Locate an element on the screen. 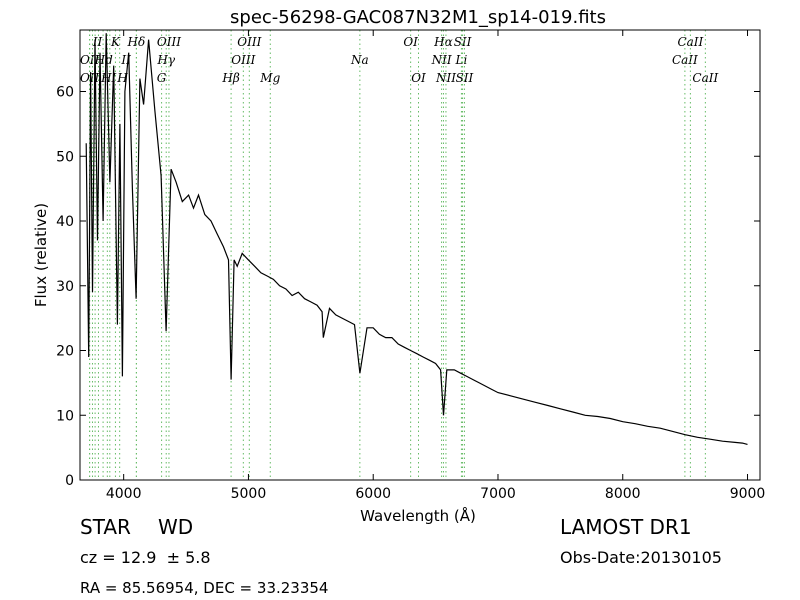  line-marker-label-25: Li is located at coordinates (461, 60).